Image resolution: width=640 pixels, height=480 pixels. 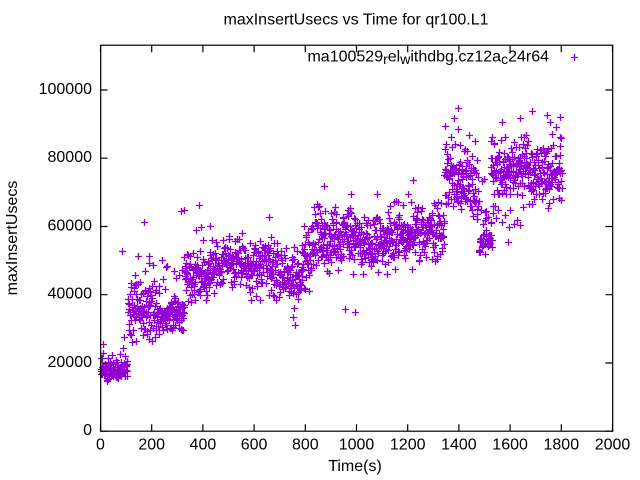 What do you see at coordinates (562, 445) in the screenshot?
I see `svg-text: 1800` at bounding box center [562, 445].